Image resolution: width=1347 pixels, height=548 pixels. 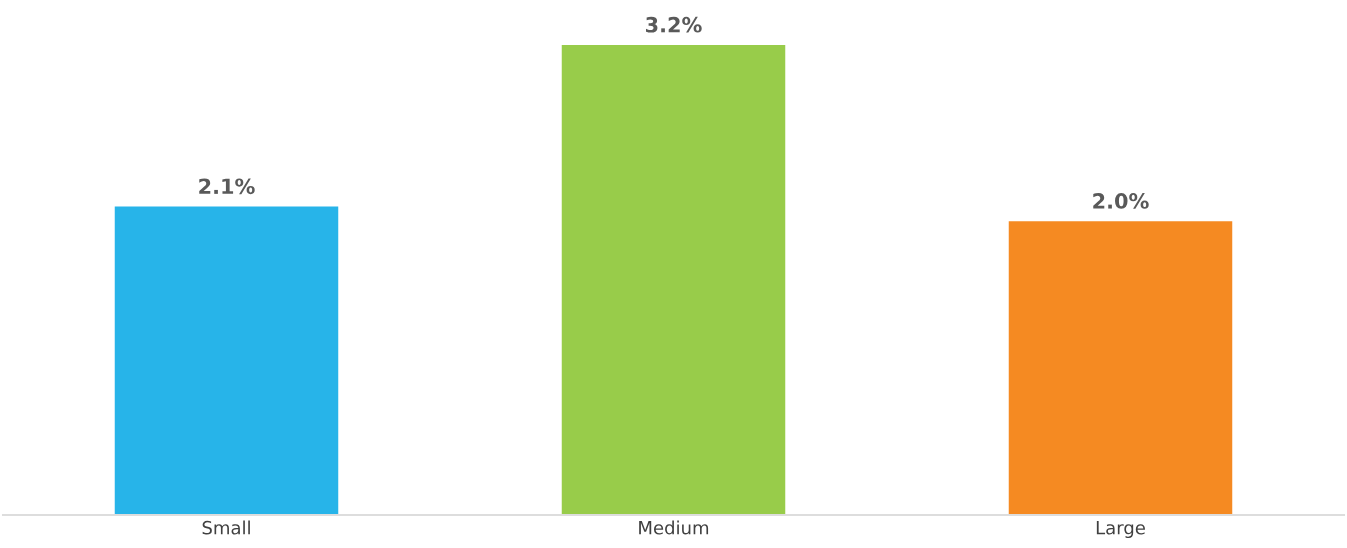 What do you see at coordinates (1120, 530) in the screenshot?
I see `x-tick-label: Large` at bounding box center [1120, 530].